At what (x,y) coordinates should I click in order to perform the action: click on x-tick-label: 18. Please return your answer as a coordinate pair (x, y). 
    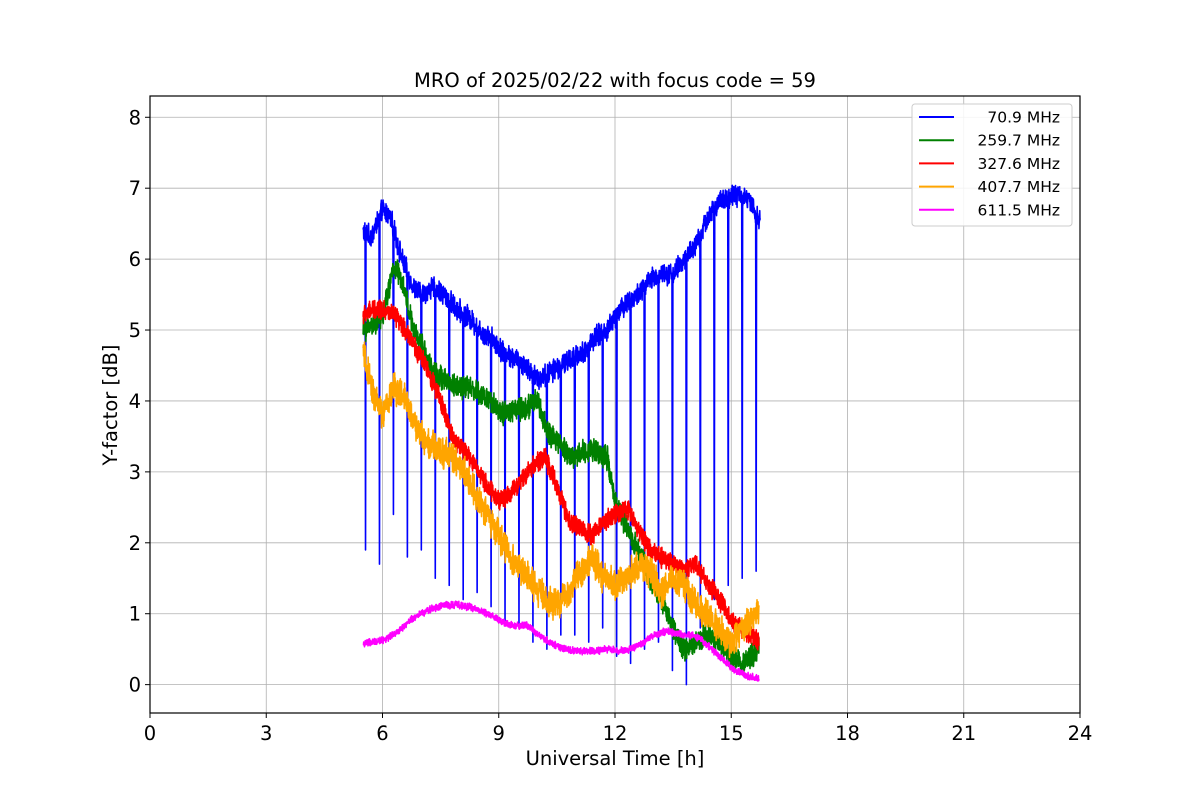
    Looking at the image, I should click on (847, 733).